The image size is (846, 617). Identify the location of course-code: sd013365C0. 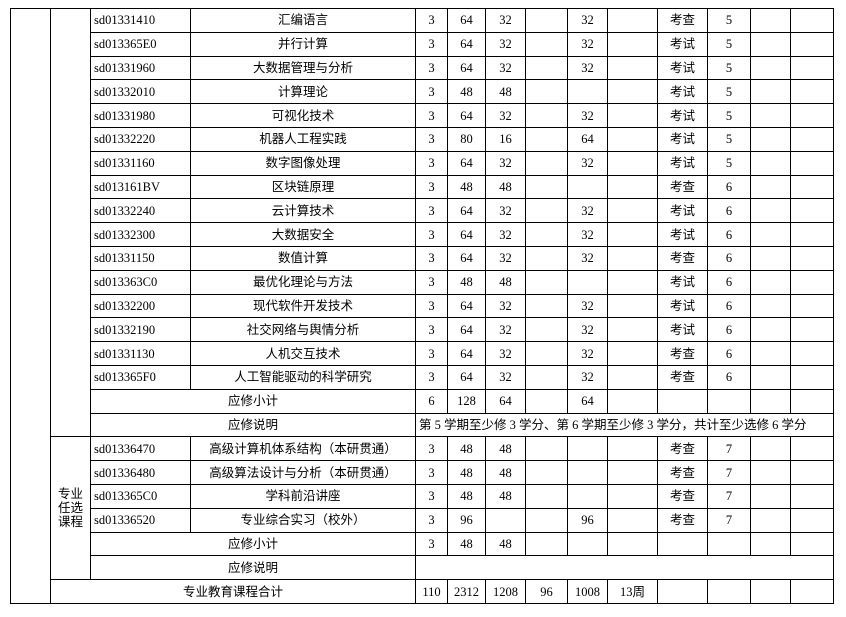
(140, 496).